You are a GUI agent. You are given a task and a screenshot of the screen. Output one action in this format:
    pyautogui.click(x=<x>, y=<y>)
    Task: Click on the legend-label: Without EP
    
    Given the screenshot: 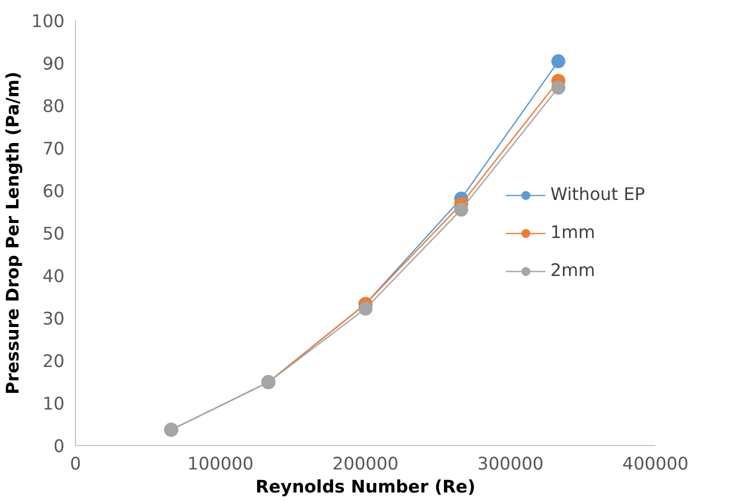 What is the action you would take?
    pyautogui.click(x=597, y=194)
    